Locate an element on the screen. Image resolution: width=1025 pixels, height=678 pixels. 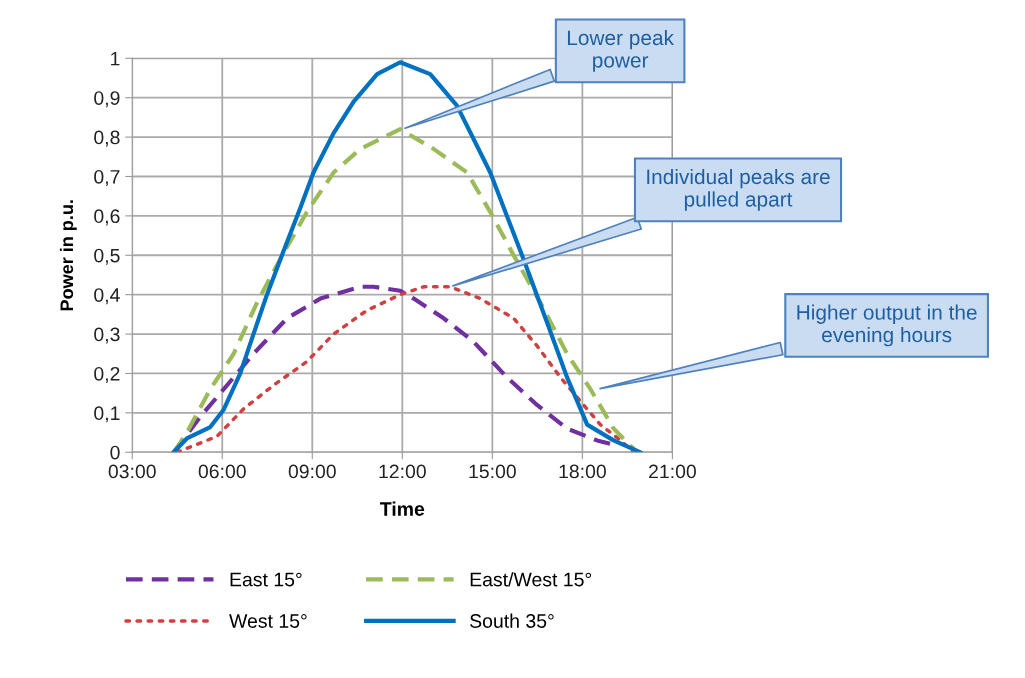
legend-label: East 15° is located at coordinates (266, 579).